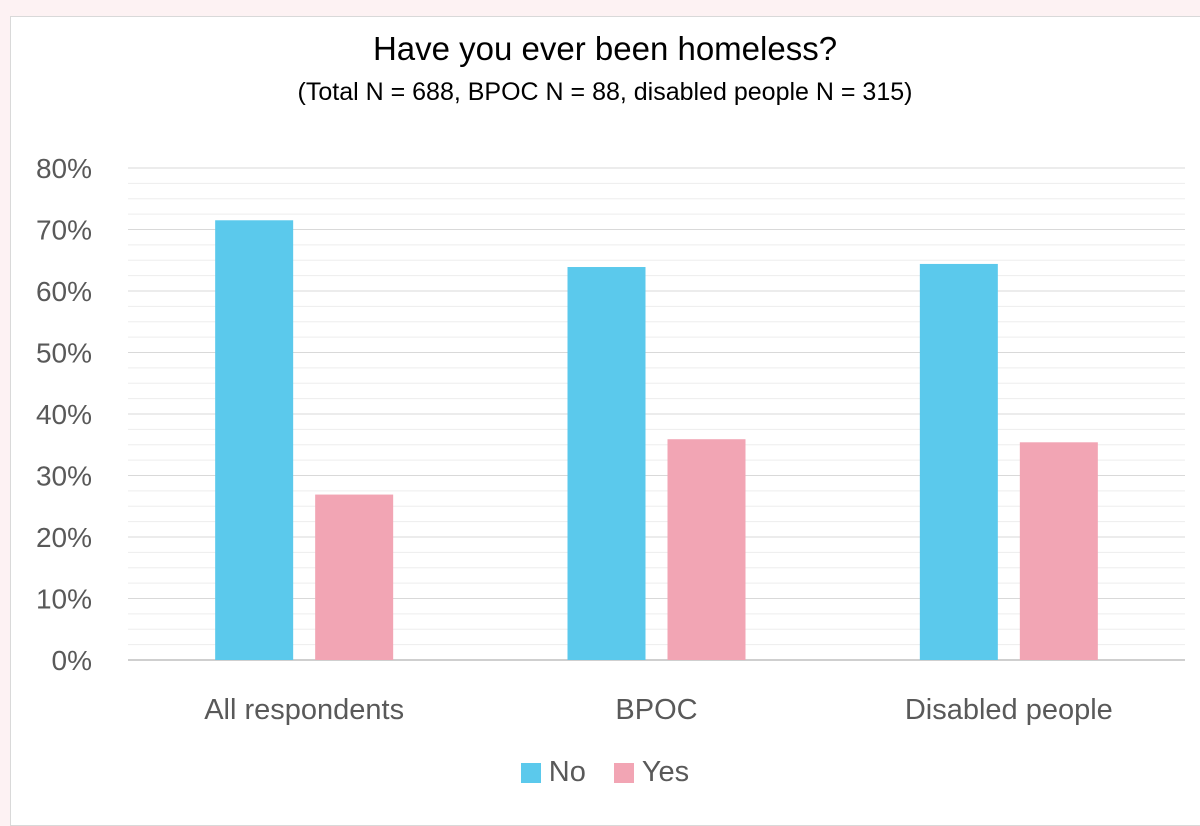  I want to click on x-tick-label: BPOC, so click(656, 710).